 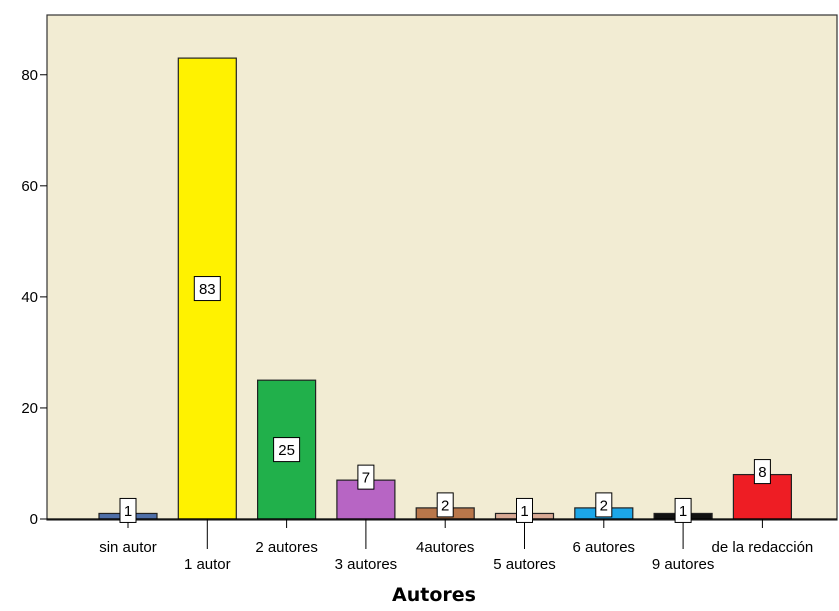 I want to click on data-label: 8, so click(x=762, y=472).